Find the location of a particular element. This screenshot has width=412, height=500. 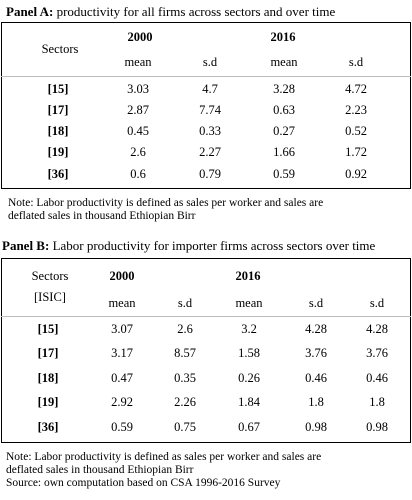

table-cell: 3.28 is located at coordinates (284, 89).